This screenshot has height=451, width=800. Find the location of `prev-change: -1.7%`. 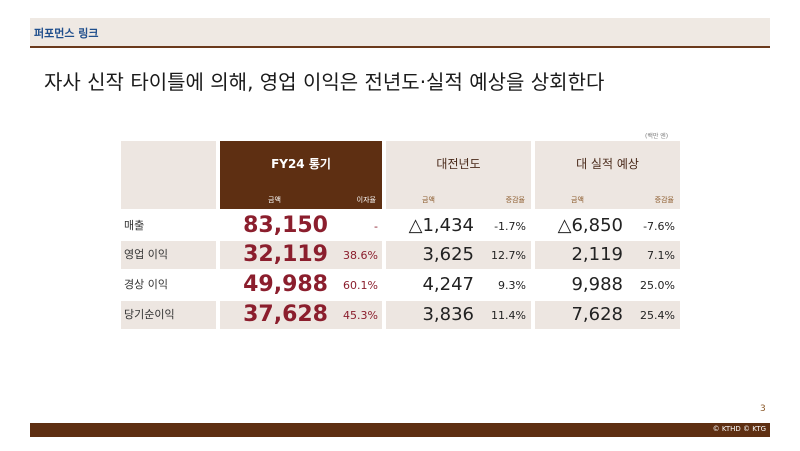

prev-change: -1.7% is located at coordinates (510, 226).